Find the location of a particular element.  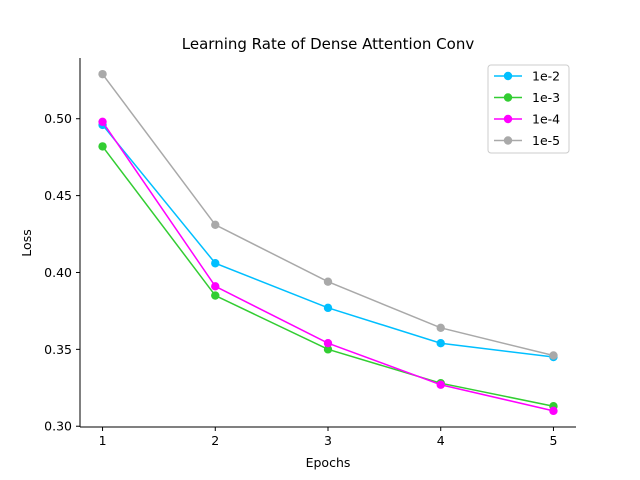

legend-frame is located at coordinates (528, 109).